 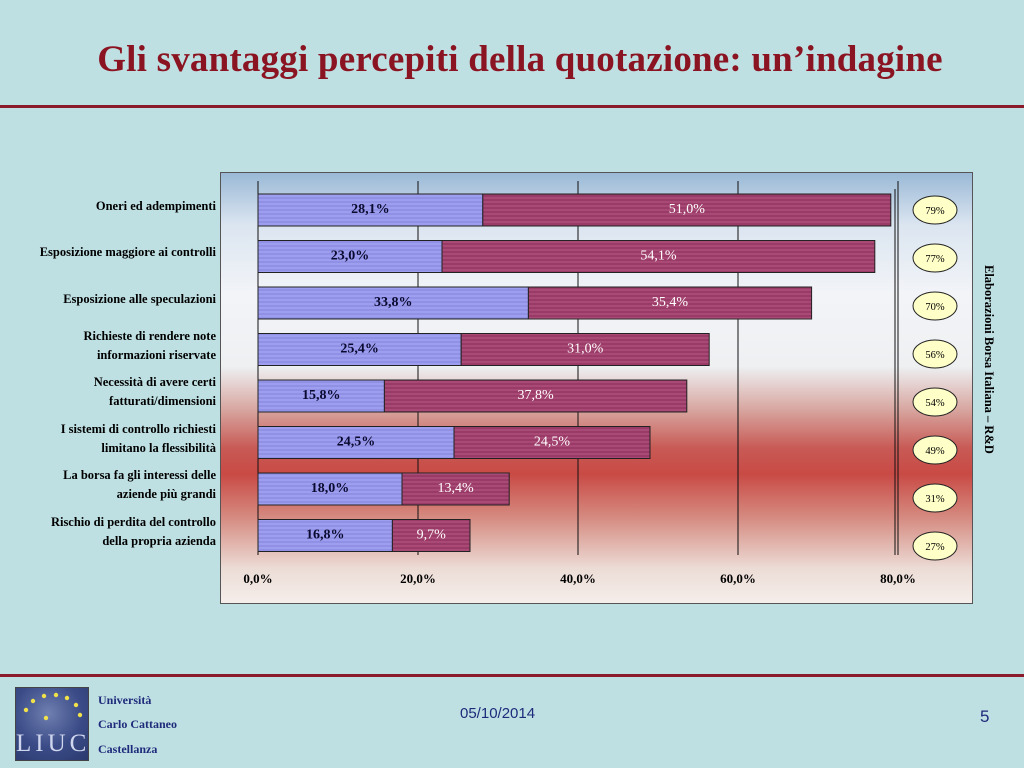 What do you see at coordinates (139, 475) in the screenshot?
I see `category-label-line: La borsa fa gli interessi delle` at bounding box center [139, 475].